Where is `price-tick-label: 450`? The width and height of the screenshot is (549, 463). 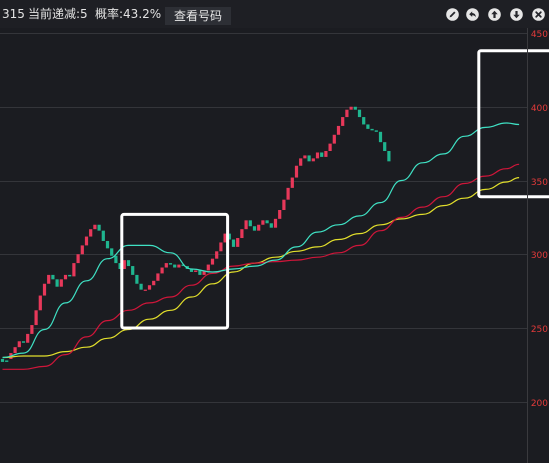 price-tick-label: 450 is located at coordinates (539, 35).